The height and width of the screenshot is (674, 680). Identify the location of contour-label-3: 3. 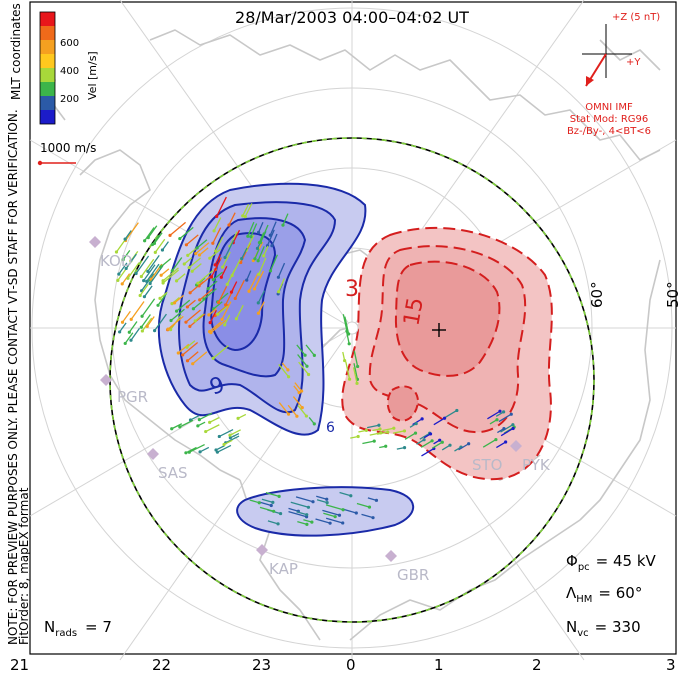
(352, 289).